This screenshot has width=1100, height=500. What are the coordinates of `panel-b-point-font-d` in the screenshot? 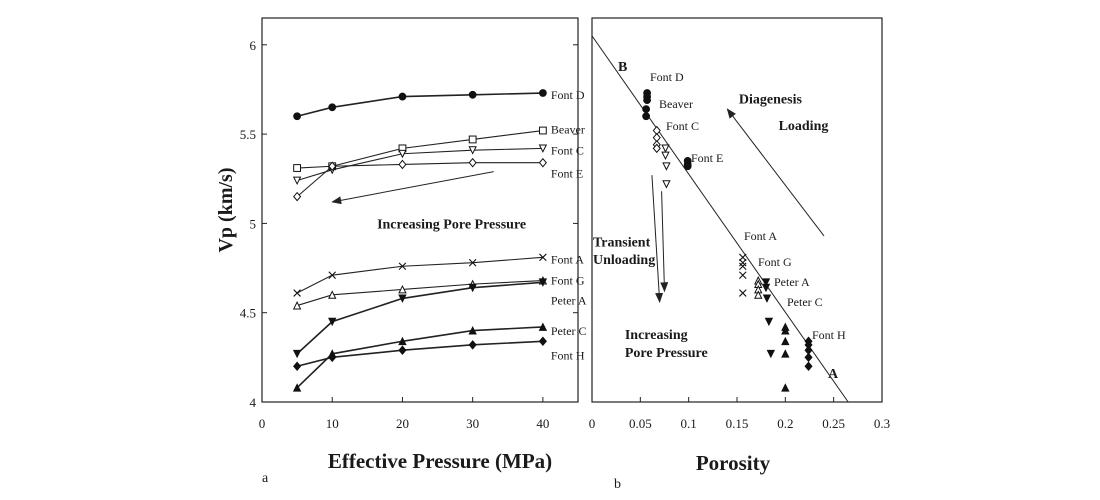 It's located at (647, 100).